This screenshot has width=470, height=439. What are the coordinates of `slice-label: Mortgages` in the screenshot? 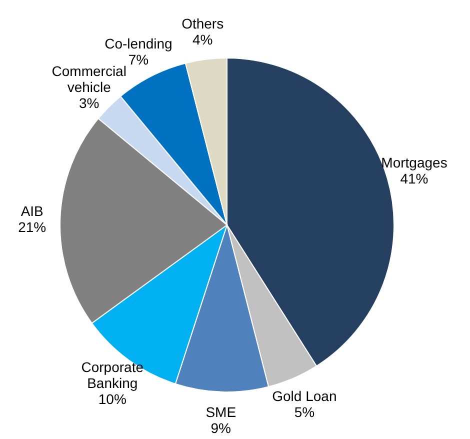 It's located at (414, 162).